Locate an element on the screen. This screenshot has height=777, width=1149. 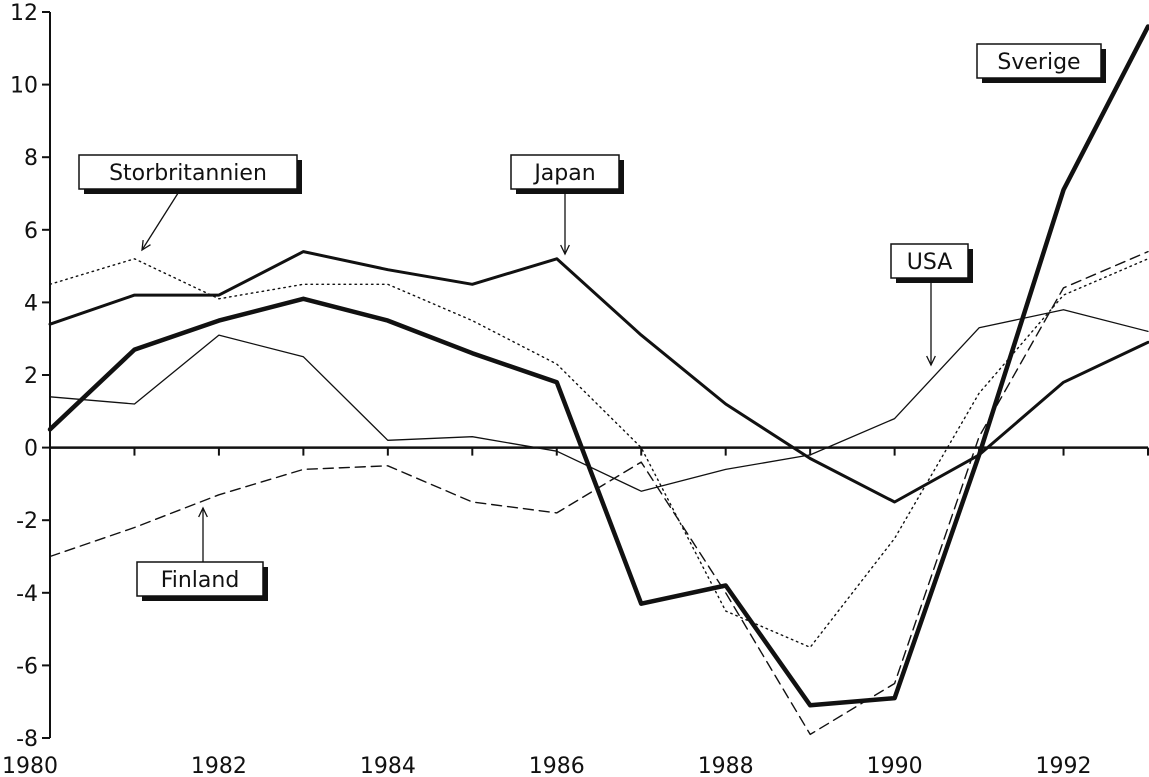
callout-label: Storbritannien is located at coordinates (188, 173).